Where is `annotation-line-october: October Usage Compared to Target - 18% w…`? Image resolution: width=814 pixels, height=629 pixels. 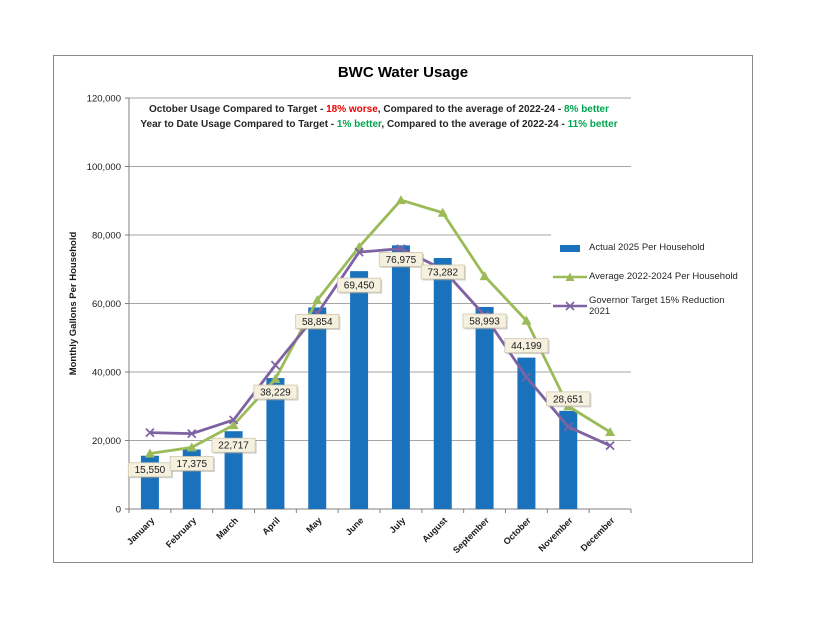 annotation-line-october: October Usage Compared to Target - 18% w… is located at coordinates (379, 109).